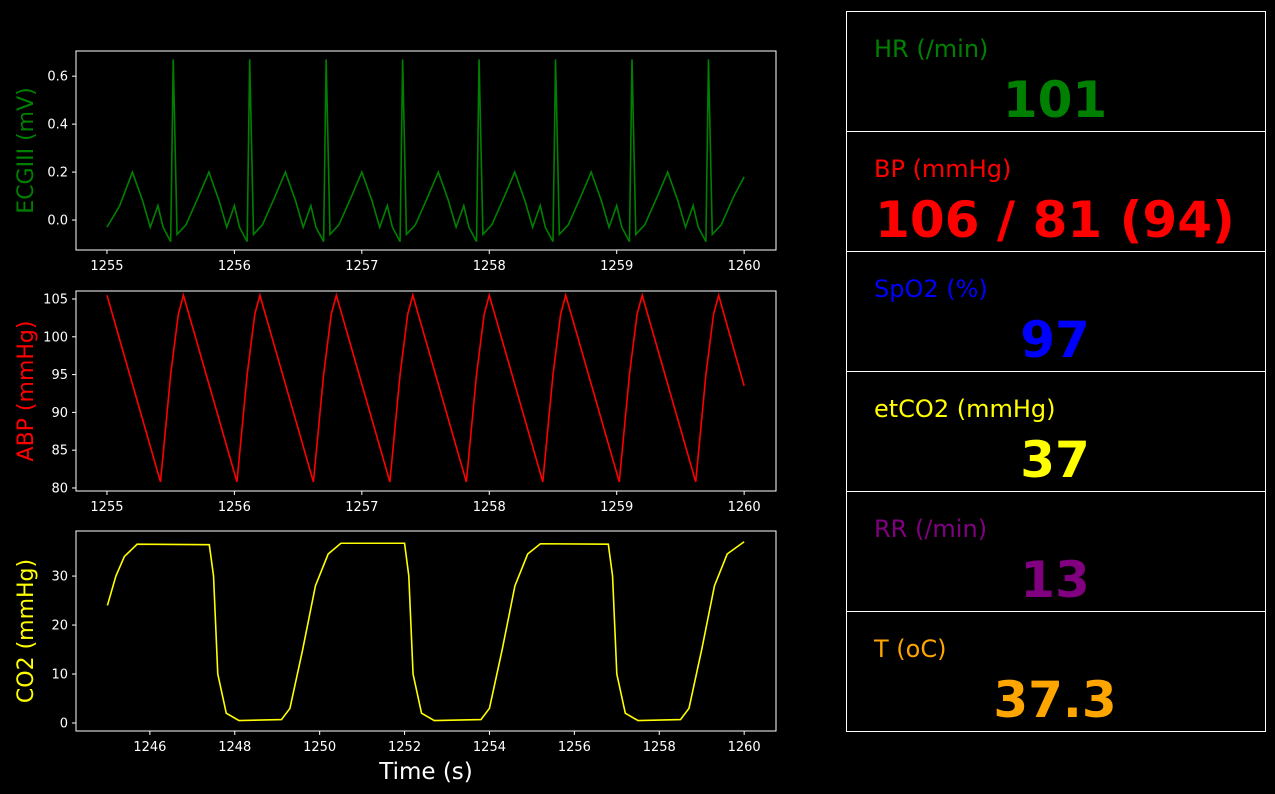  Describe the element at coordinates (404, 747) in the screenshot. I see `x-tick-label: 1252` at that location.